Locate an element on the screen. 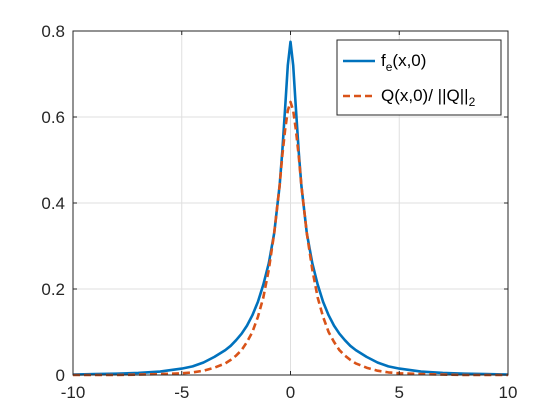  y-tick-label: 0.2 is located at coordinates (53, 289).